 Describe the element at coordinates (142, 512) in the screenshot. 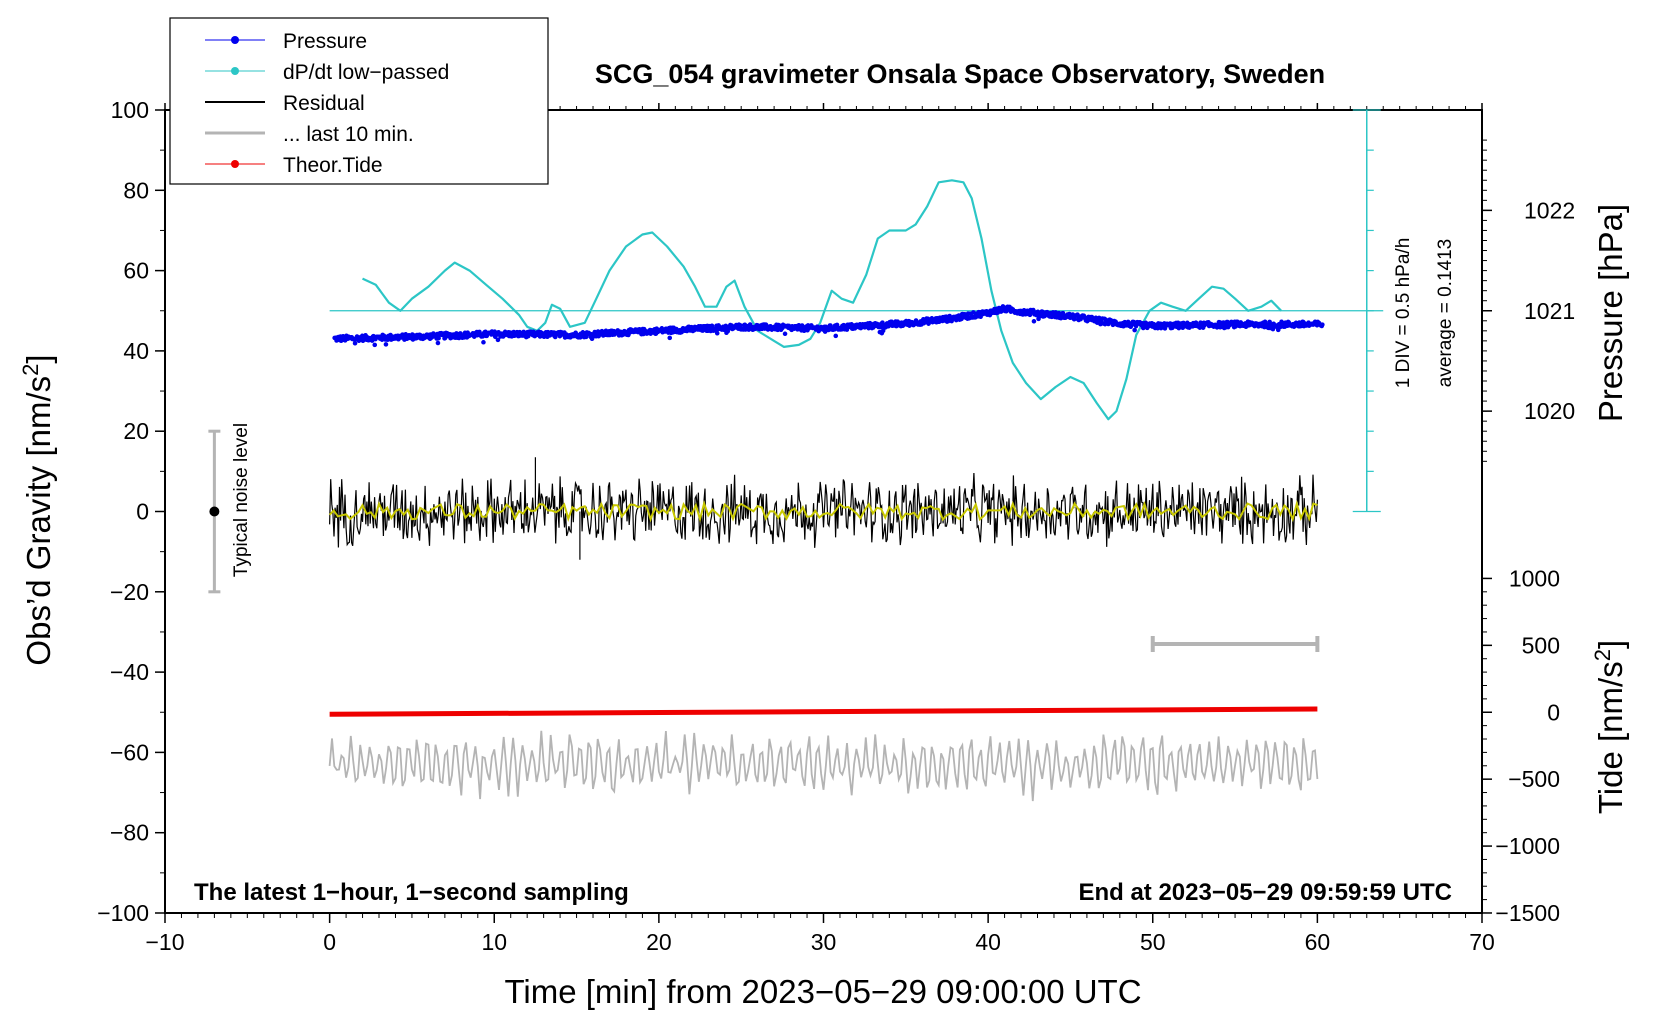

I see `y-tick-label: 0` at that location.